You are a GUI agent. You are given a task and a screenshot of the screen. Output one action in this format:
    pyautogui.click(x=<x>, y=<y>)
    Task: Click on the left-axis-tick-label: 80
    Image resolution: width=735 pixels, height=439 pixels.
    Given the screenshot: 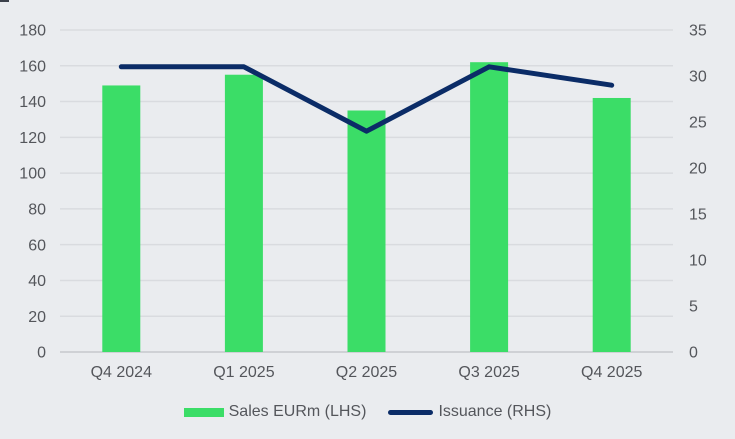 What is the action you would take?
    pyautogui.click(x=37, y=209)
    